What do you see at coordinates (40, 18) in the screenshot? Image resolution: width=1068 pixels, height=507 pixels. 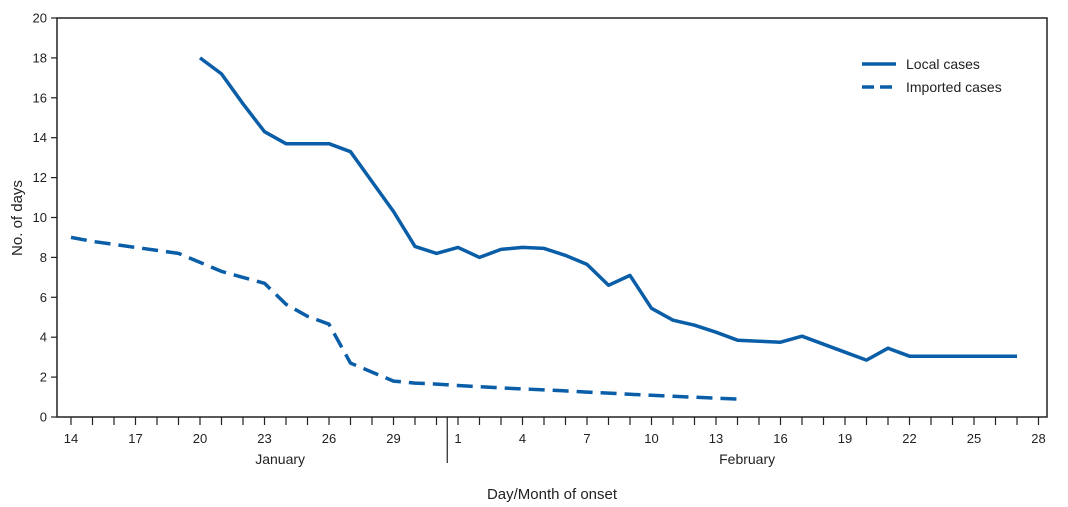 I see `y-tick-label: 20` at bounding box center [40, 18].